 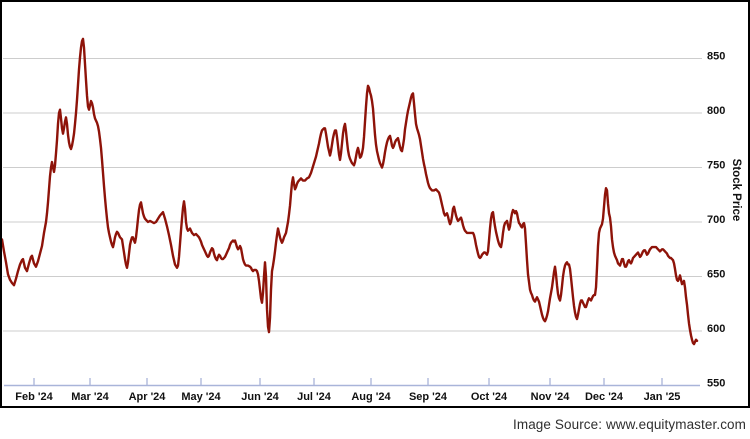 I want to click on y-tick-label: 850, so click(x=716, y=57).